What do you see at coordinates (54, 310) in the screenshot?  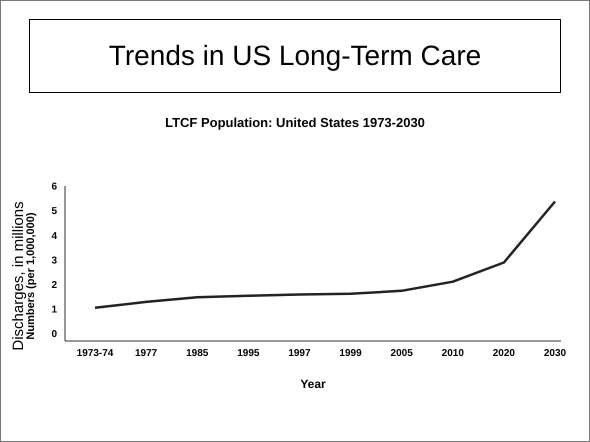 I see `y-tick-label: 1` at bounding box center [54, 310].